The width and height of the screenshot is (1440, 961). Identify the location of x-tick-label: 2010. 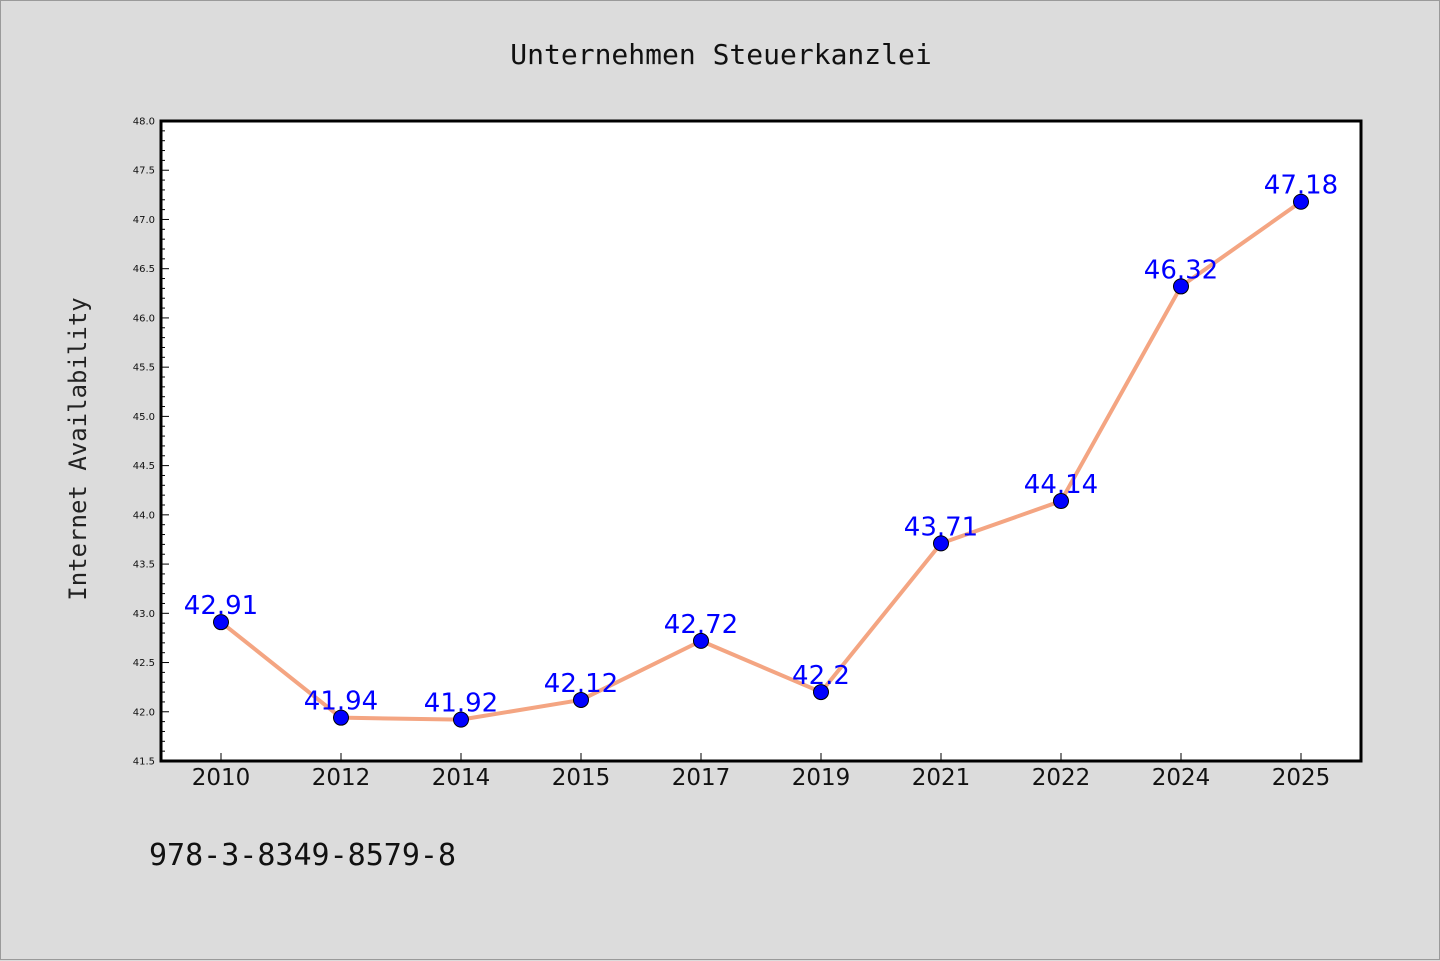
(221, 778).